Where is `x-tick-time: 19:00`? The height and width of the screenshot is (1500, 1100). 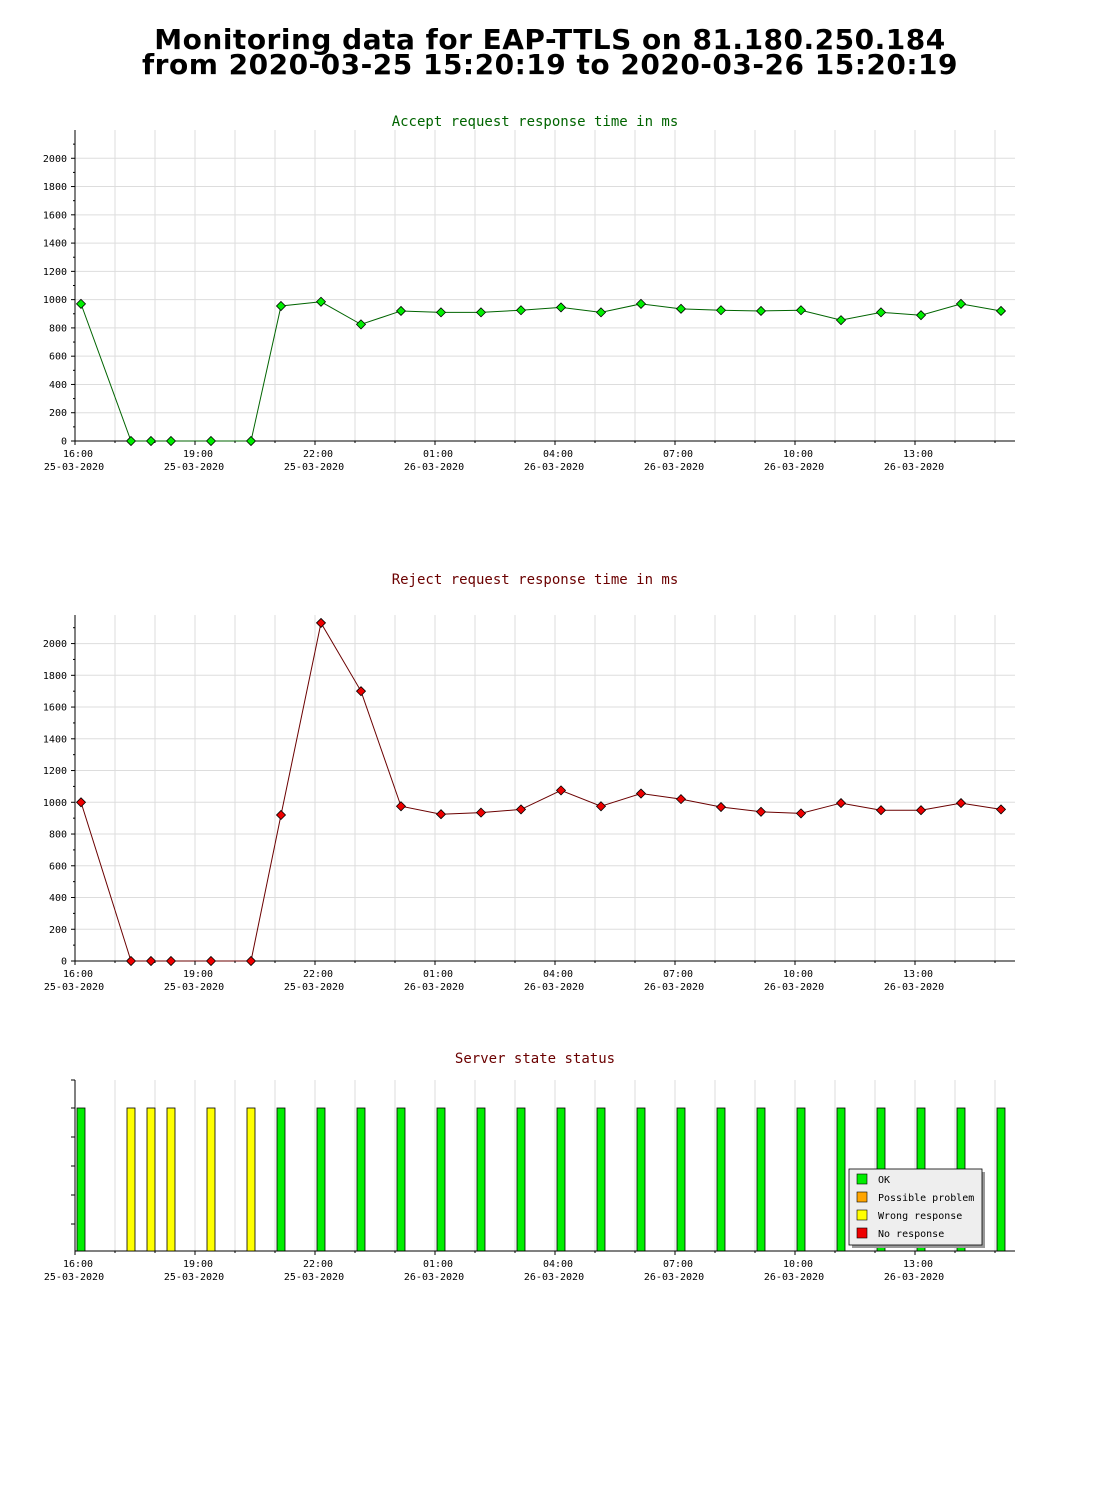
x-tick-time: 19:00 is located at coordinates (198, 1264).